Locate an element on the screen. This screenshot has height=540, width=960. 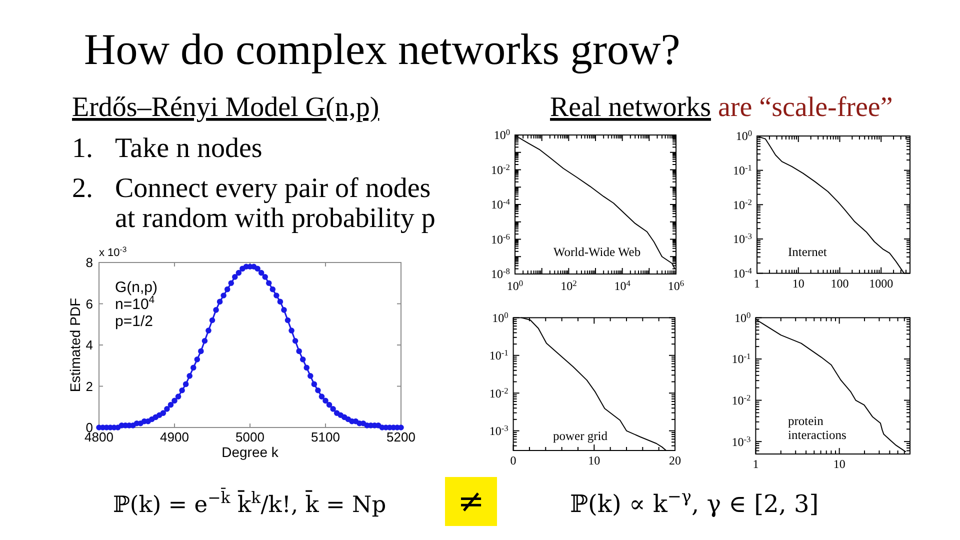
text: Take n nodes is located at coordinates (188, 148).